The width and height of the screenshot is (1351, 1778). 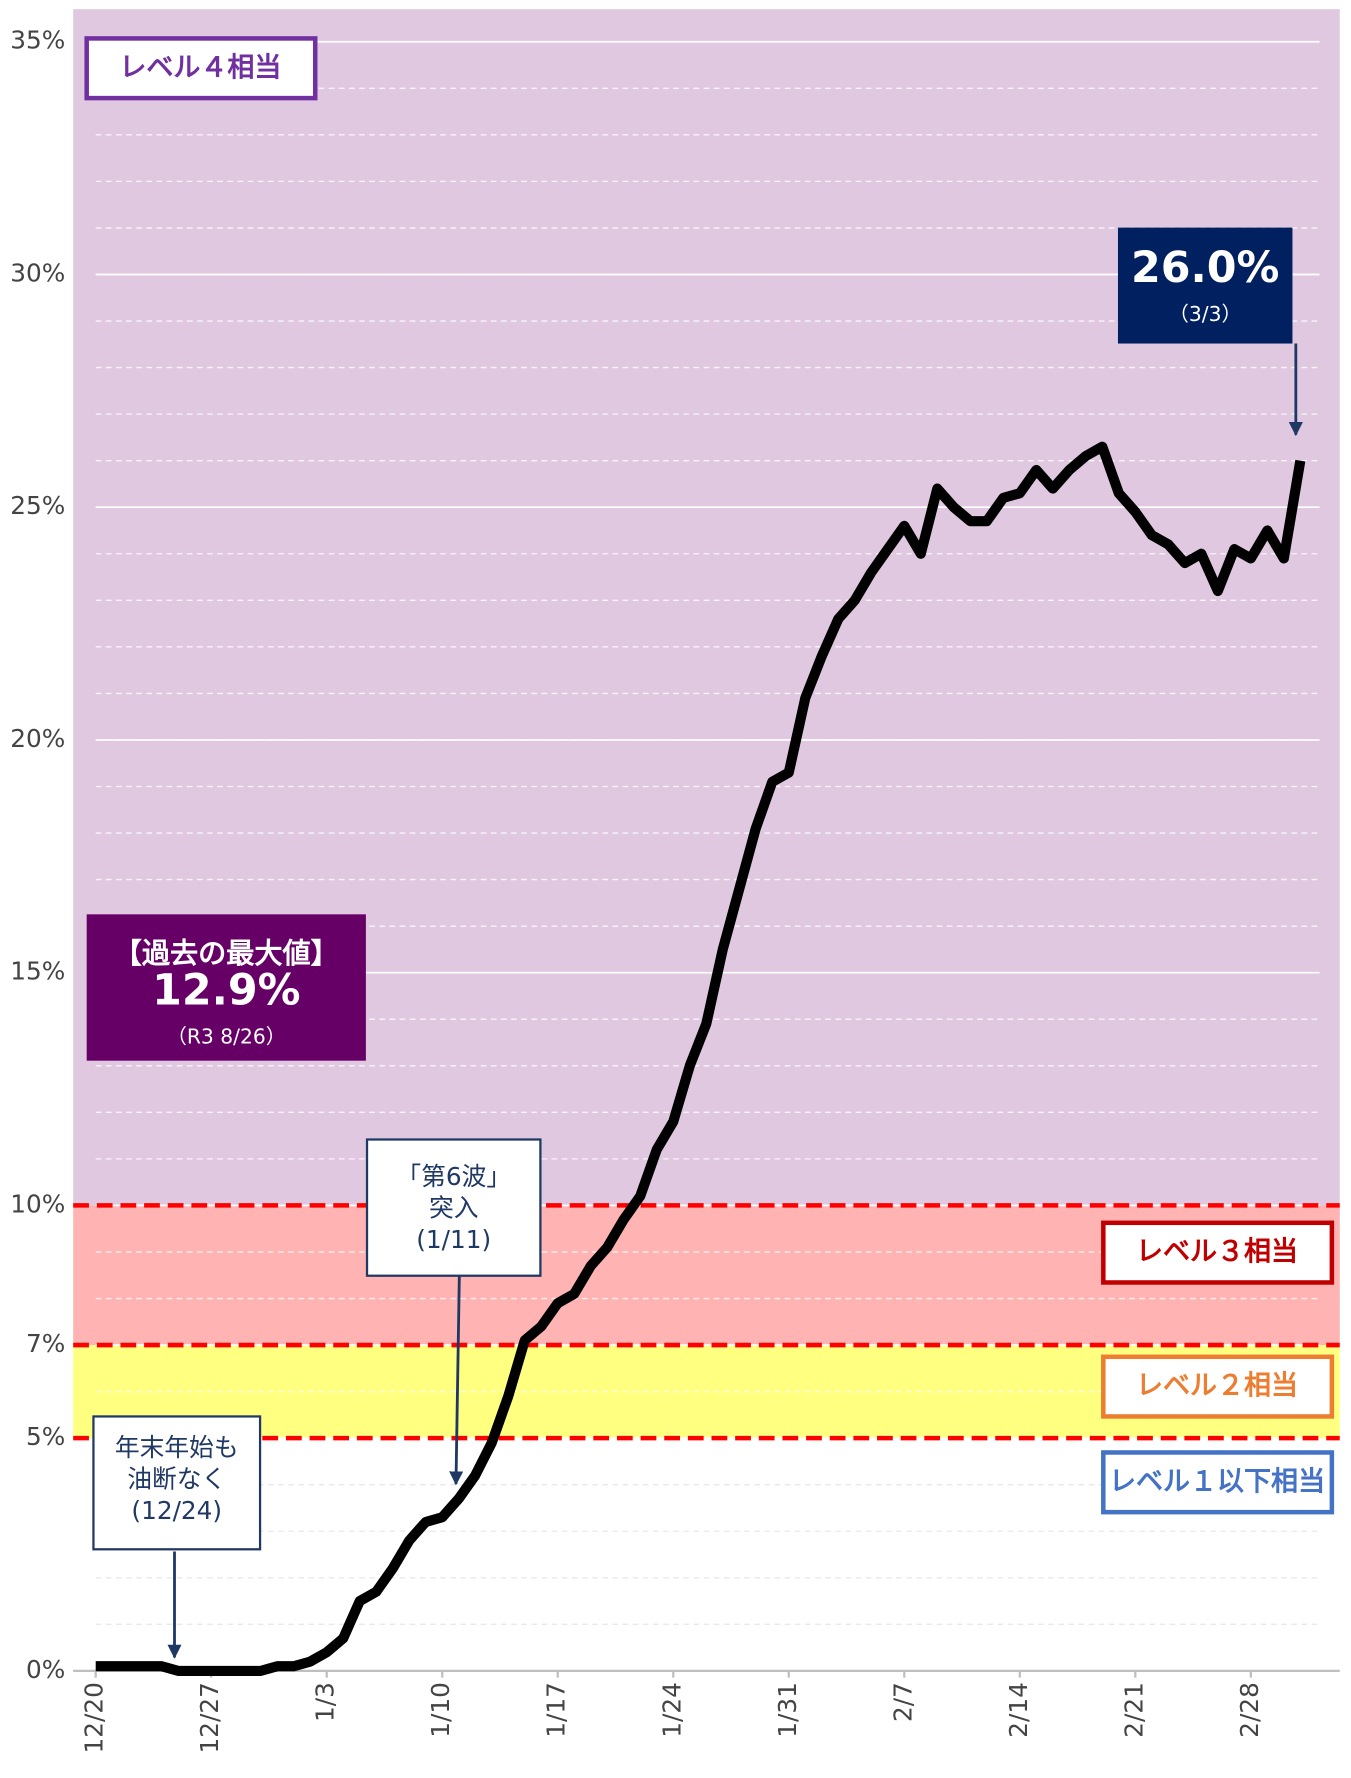 I want to click on annotation-text: （R3 8/26）, so click(x=226, y=1037).